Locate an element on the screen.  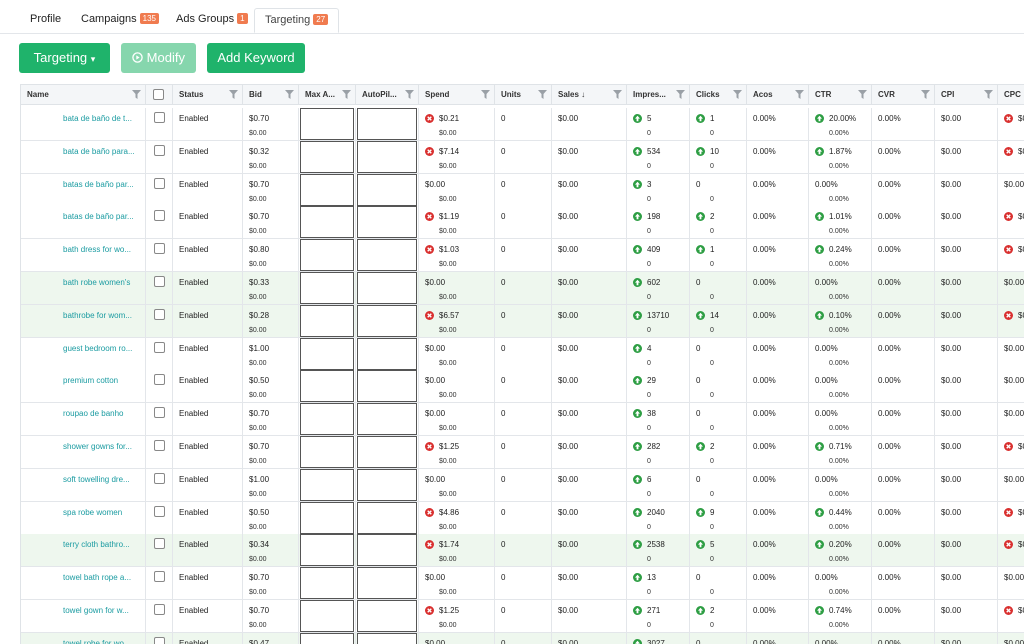
column-header: CTR is located at coordinates (840, 95).